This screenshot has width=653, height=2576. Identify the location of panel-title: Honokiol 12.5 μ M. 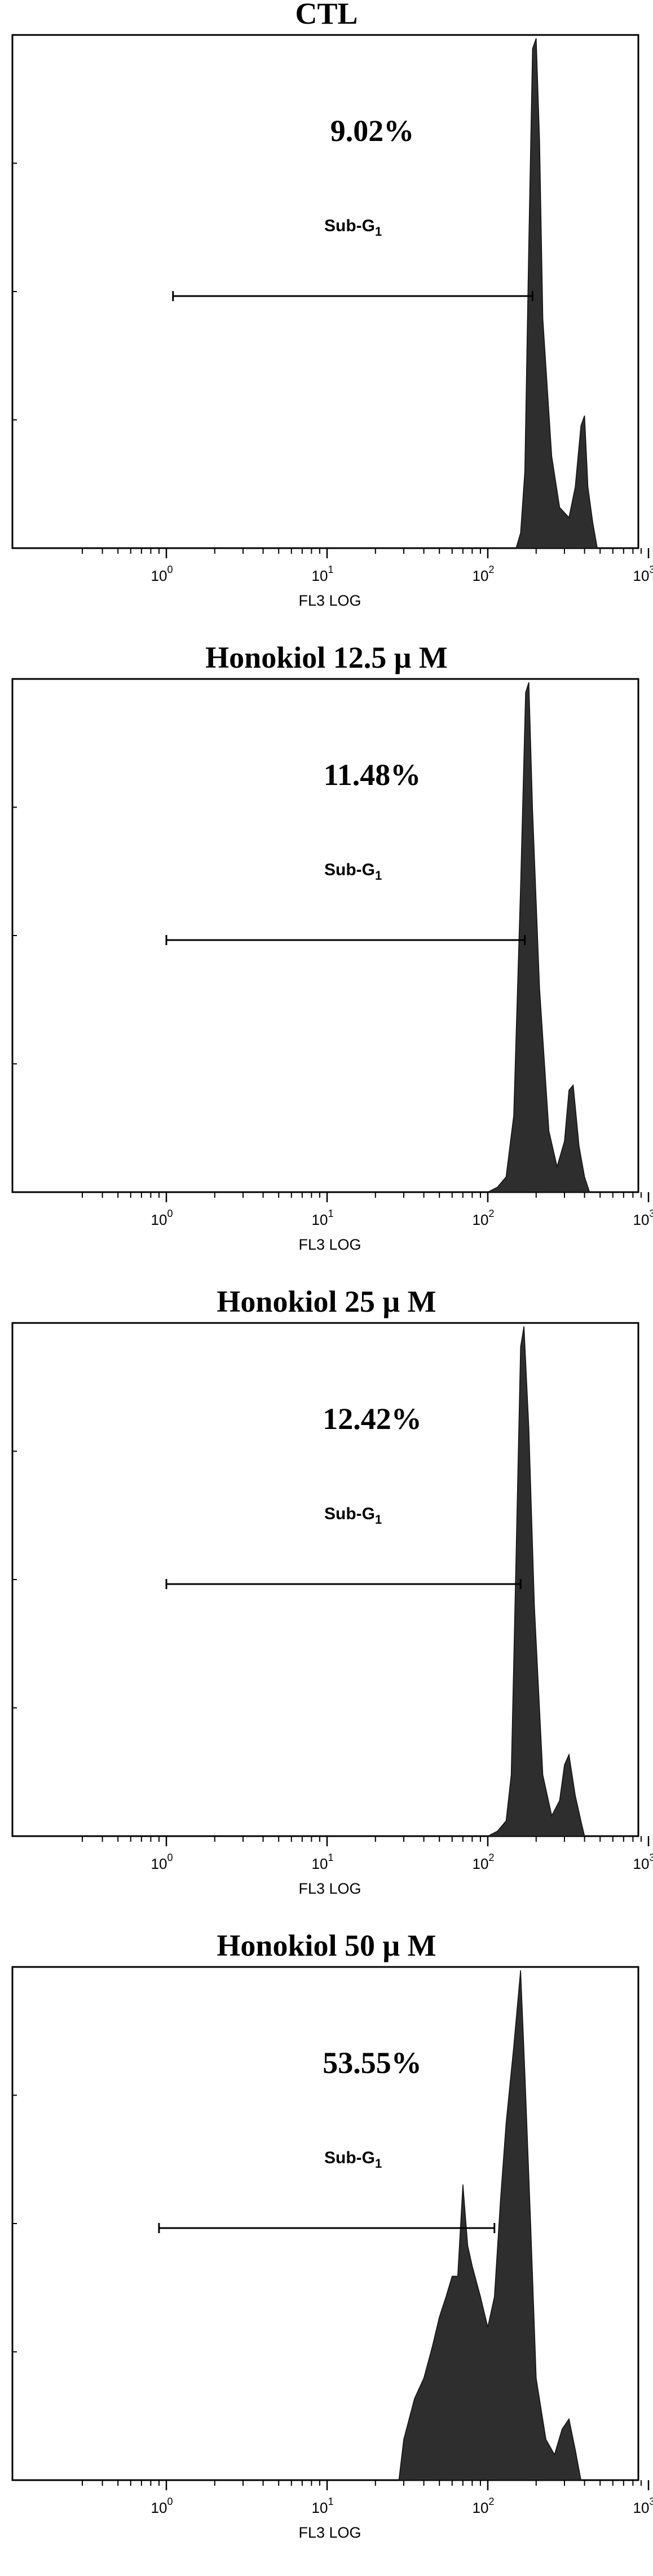
(326, 657).